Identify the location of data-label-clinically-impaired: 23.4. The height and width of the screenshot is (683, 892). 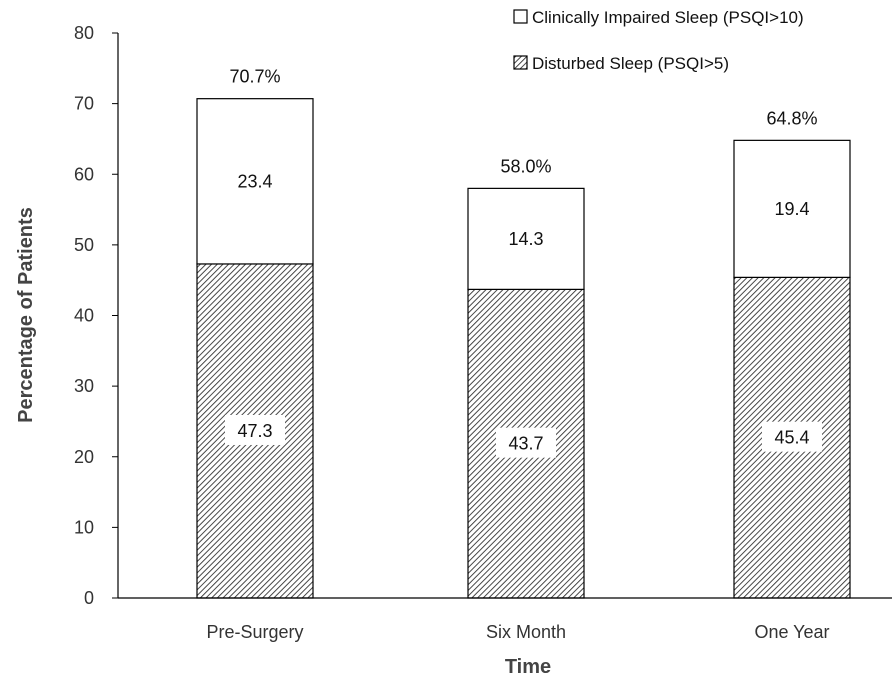
(254, 181).